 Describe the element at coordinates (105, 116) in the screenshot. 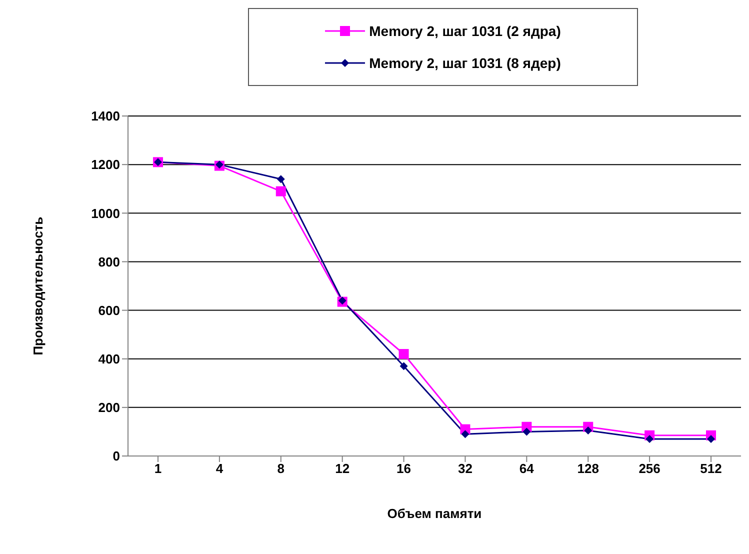

I see `y-tick-label: 1400` at that location.